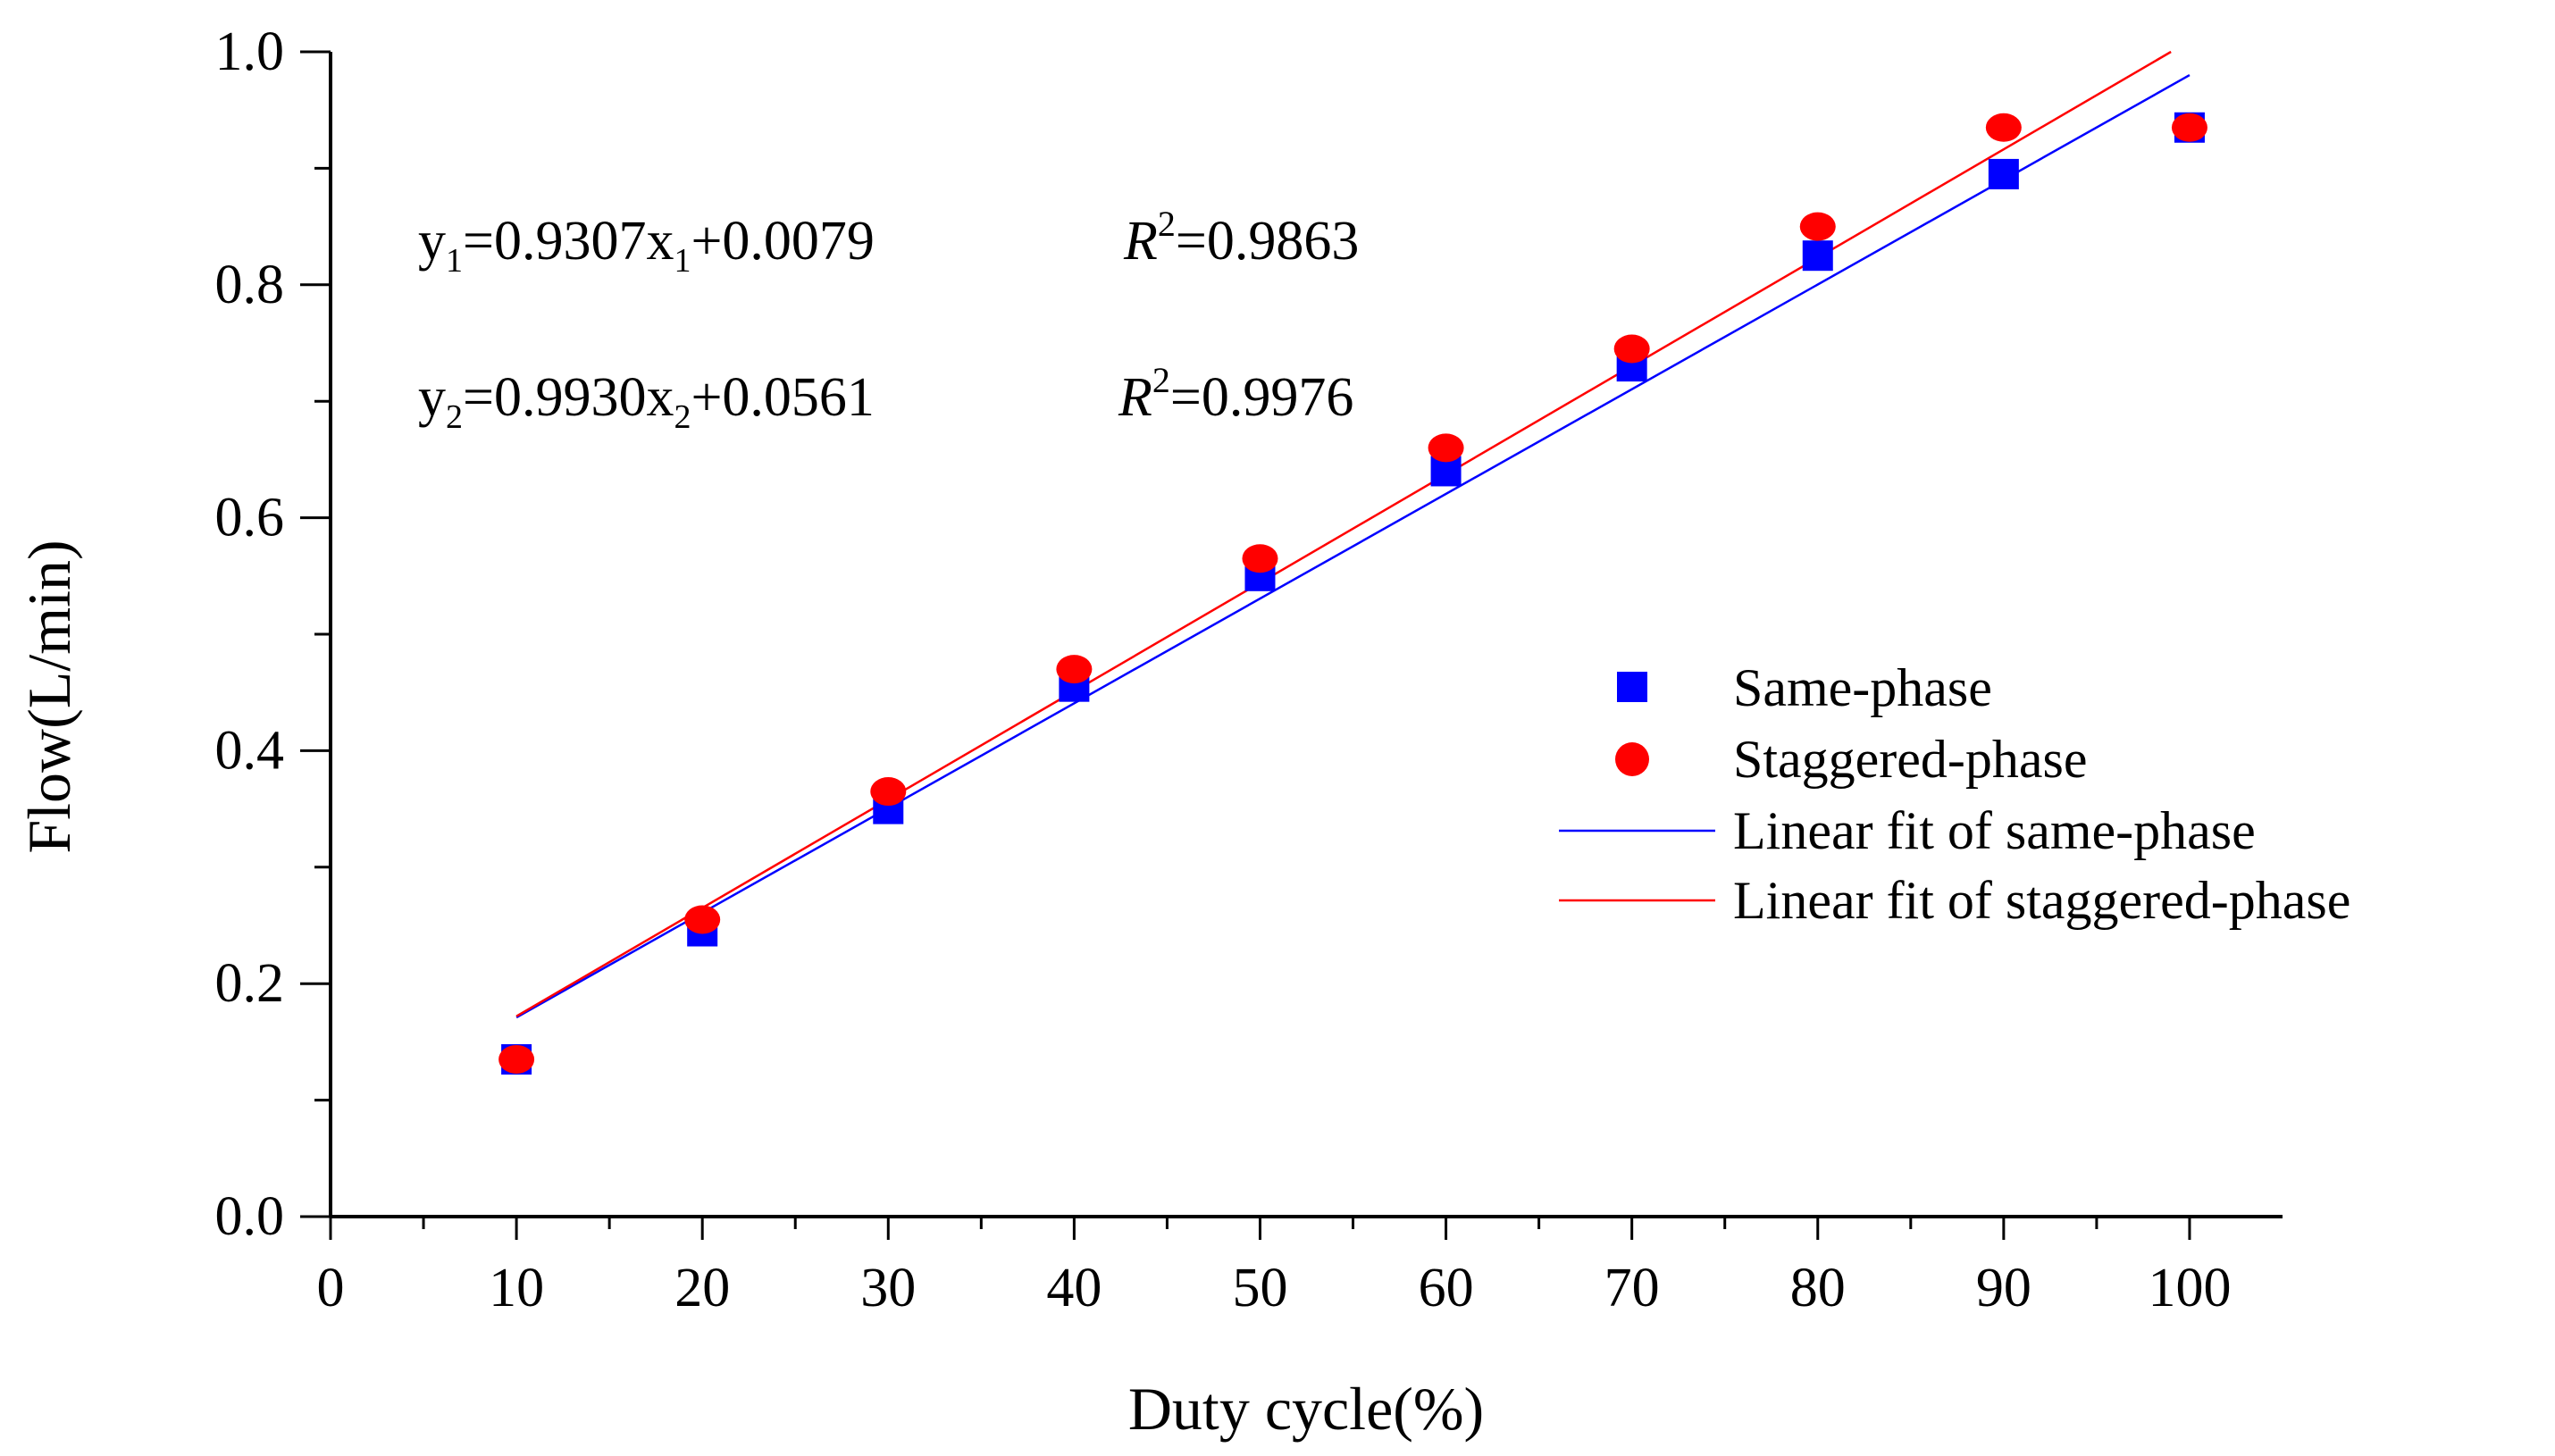 The height and width of the screenshot is (1456, 2555). Describe the element at coordinates (1167, 224) in the screenshot. I see `eq1-r-superscript: 2` at that location.